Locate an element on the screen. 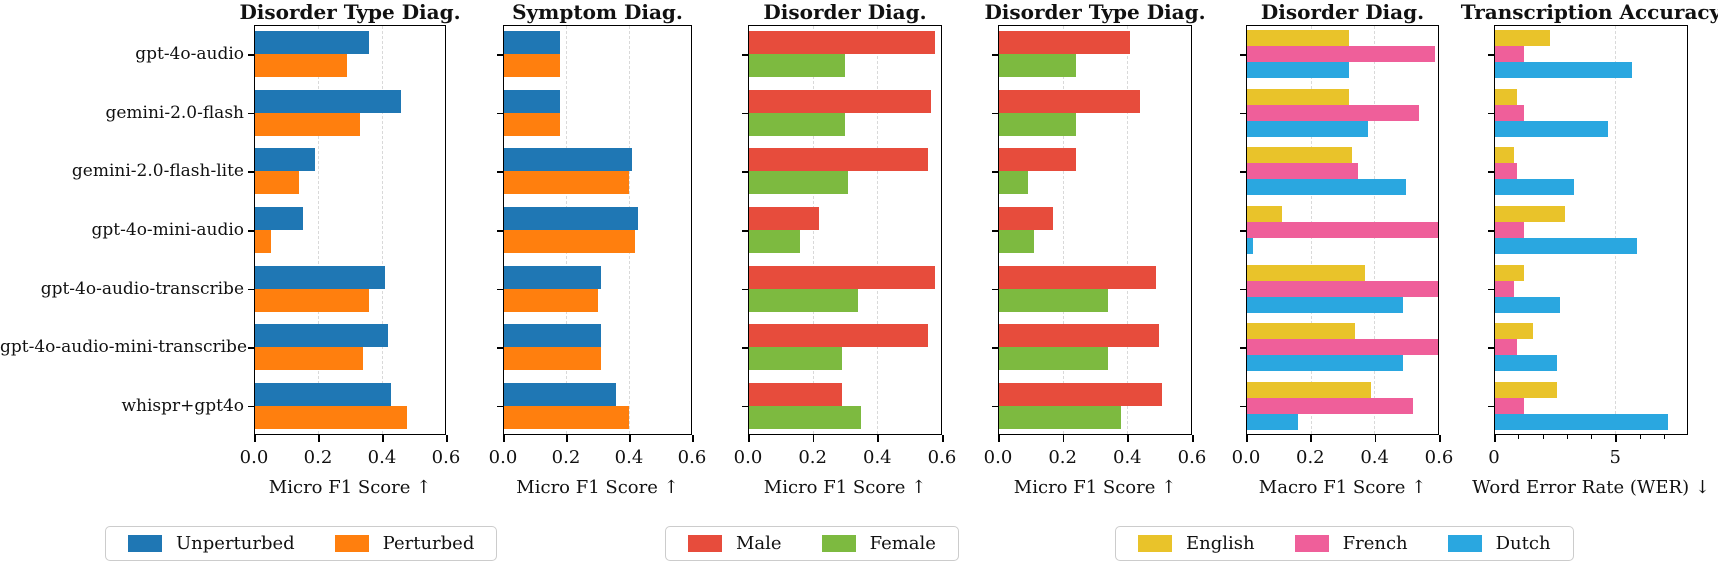 Image resolution: width=1718 pixels, height=562 pixels. chart-title: Transcription Accuracy is located at coordinates (1589, 12).